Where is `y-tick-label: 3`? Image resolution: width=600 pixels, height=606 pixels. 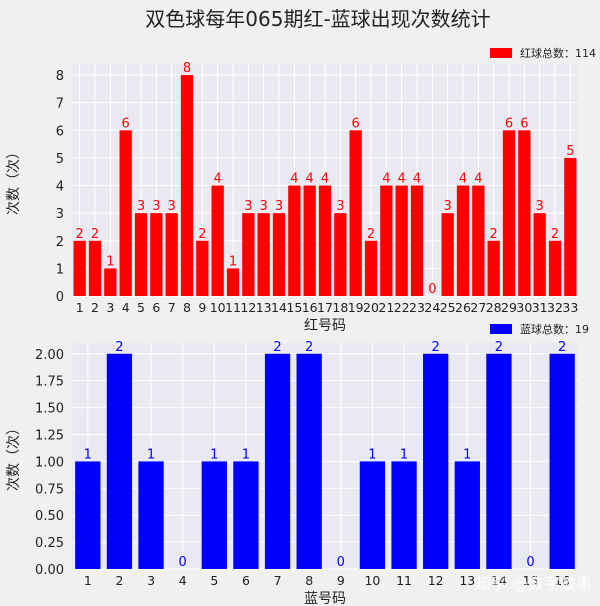 y-tick-label: 3 is located at coordinates (60, 214).